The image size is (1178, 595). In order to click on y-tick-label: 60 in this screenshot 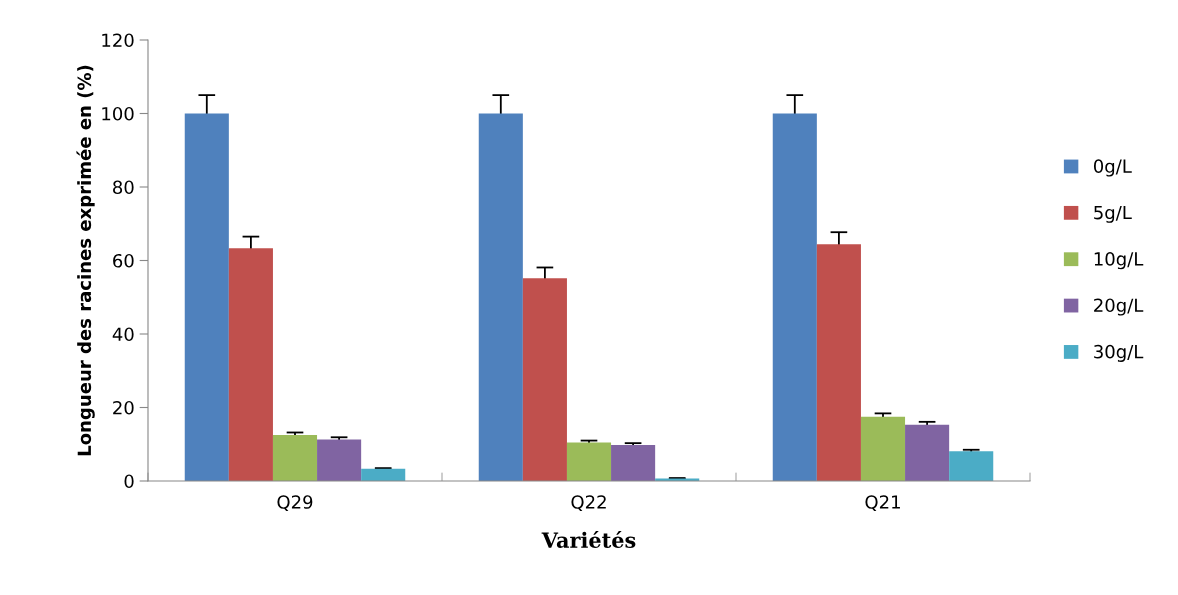, I will do `click(123, 260)`.